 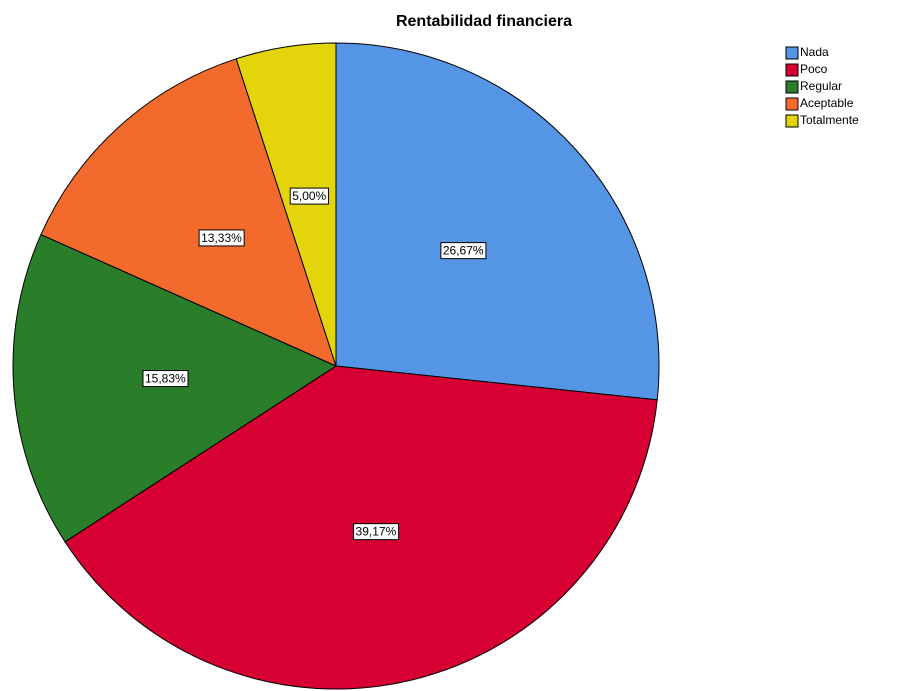 What do you see at coordinates (821, 86) in the screenshot?
I see `legend-label: Regular` at bounding box center [821, 86].